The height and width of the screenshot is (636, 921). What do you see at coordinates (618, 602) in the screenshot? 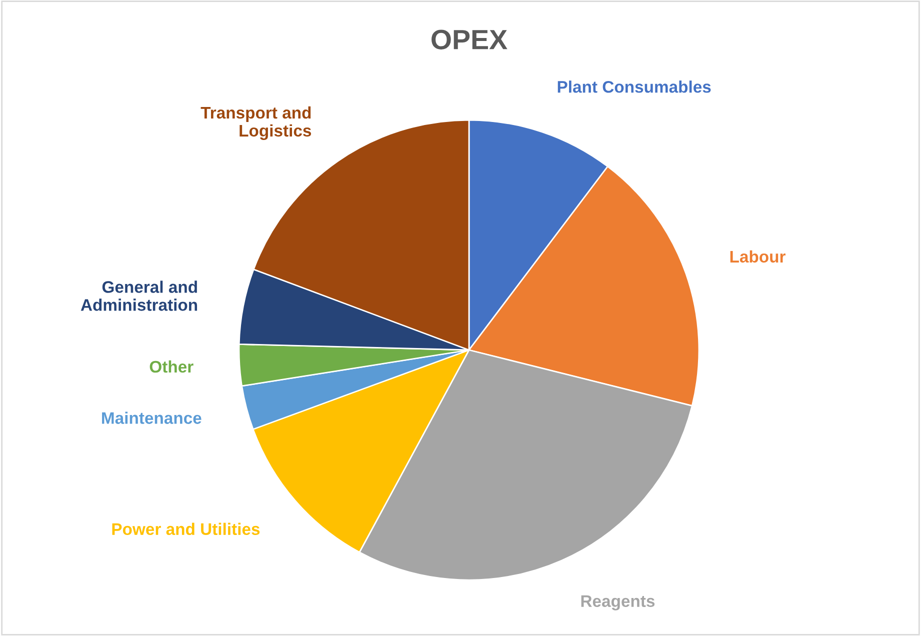
I see `slice-label: Reagents` at bounding box center [618, 602].